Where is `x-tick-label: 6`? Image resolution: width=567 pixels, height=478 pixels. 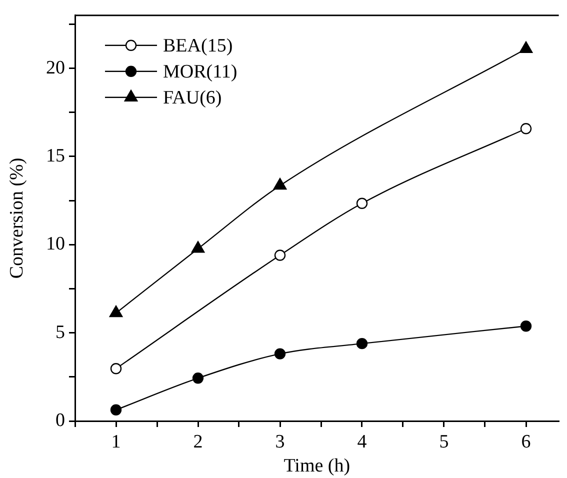 x-tick-label: 6 is located at coordinates (526, 441).